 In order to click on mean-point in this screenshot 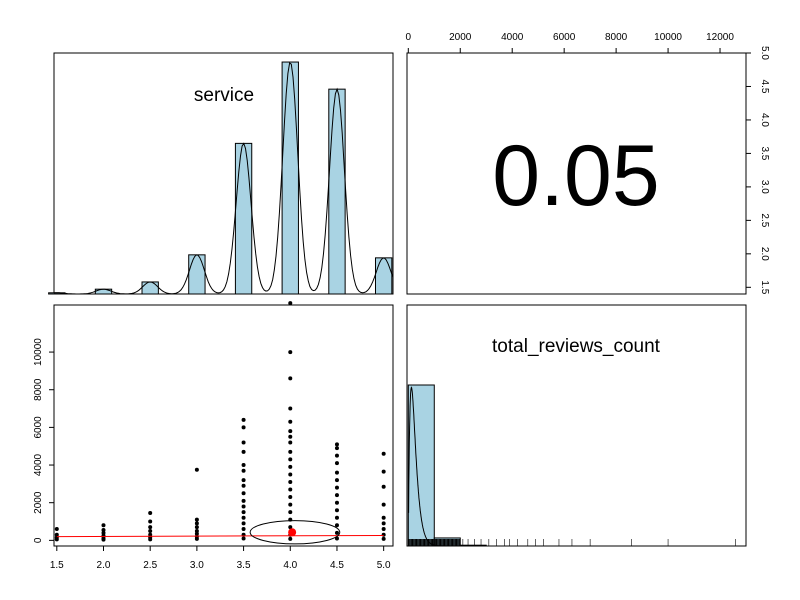, I will do `click(292, 532)`.